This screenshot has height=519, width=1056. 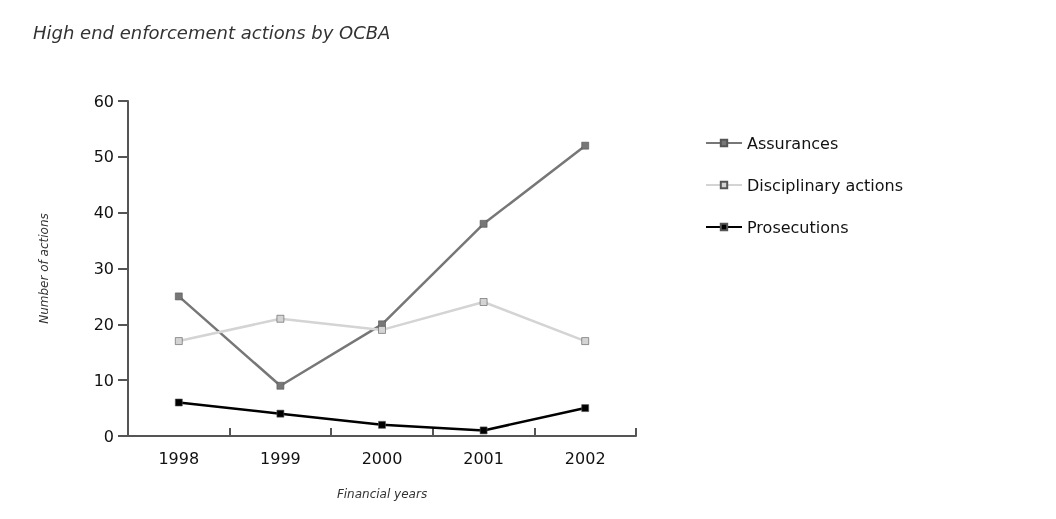 What do you see at coordinates (103, 213) in the screenshot?
I see `y-tick-label: 40` at bounding box center [103, 213].